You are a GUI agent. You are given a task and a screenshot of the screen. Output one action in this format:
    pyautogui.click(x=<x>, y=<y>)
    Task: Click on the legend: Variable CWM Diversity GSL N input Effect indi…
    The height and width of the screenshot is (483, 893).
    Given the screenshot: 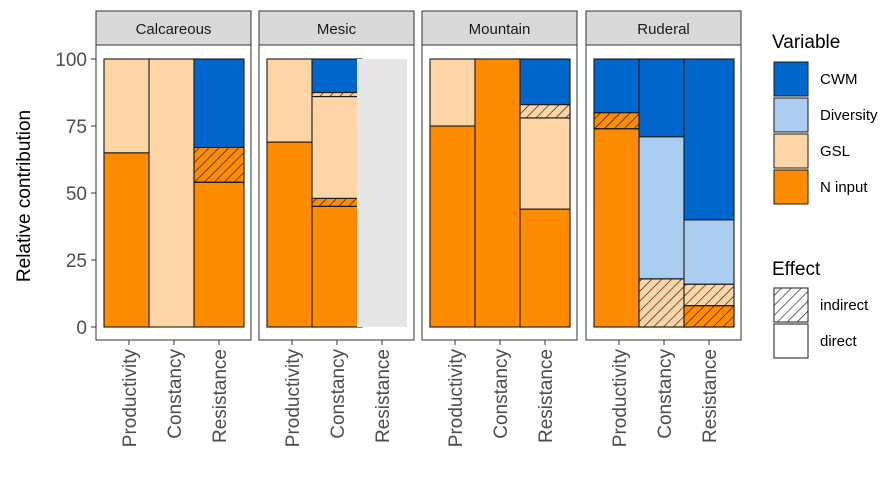 What is the action you would take?
    pyautogui.click(x=825, y=195)
    